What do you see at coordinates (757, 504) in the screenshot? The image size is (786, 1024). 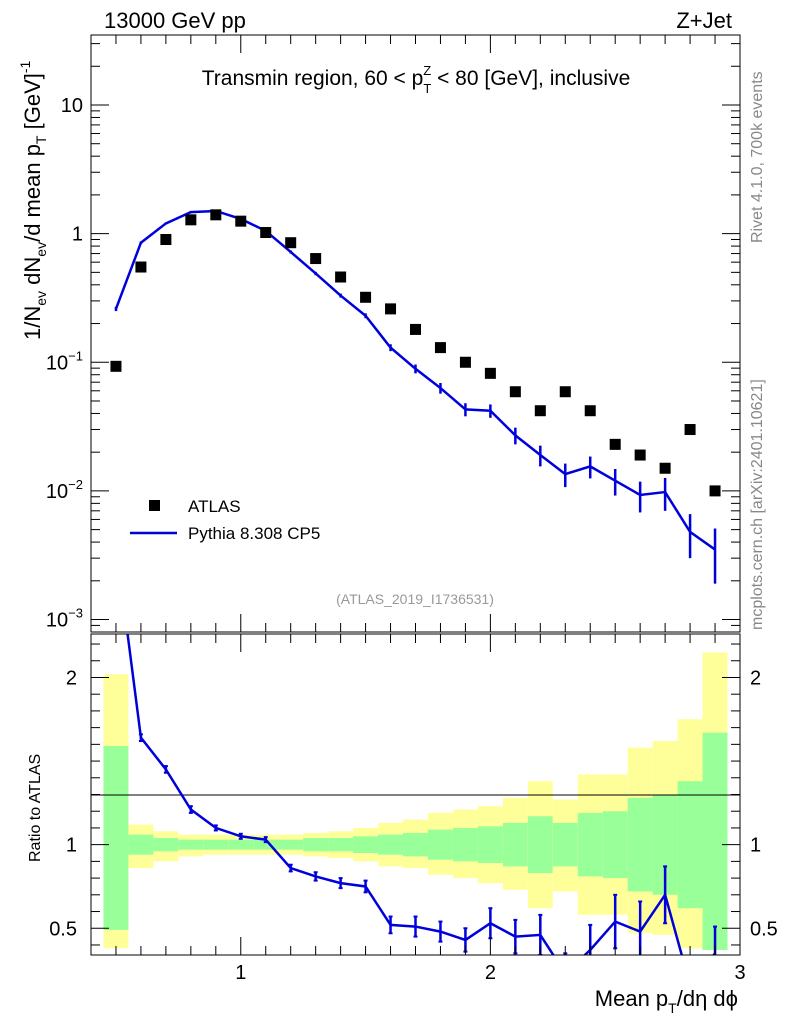 I see `side-label-mcplots: mcplots.cern.ch [arXiv:2401.10621]` at bounding box center [757, 504].